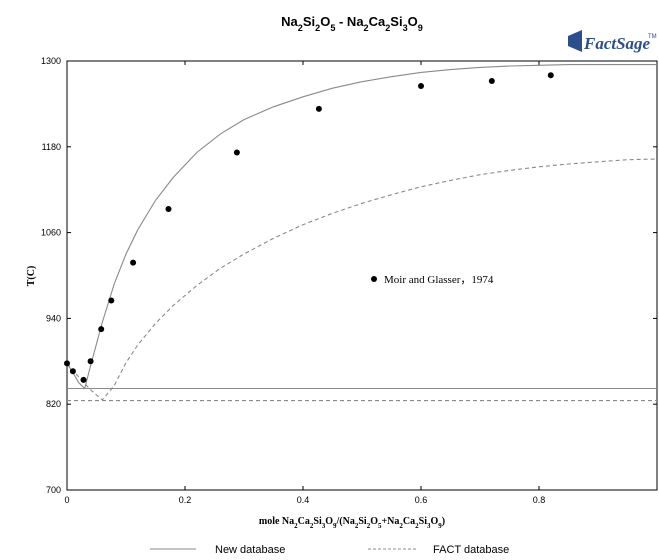 The width and height of the screenshot is (659, 560). Describe the element at coordinates (617, 43) in the screenshot. I see `factsage-logo-text: FactSage` at that location.